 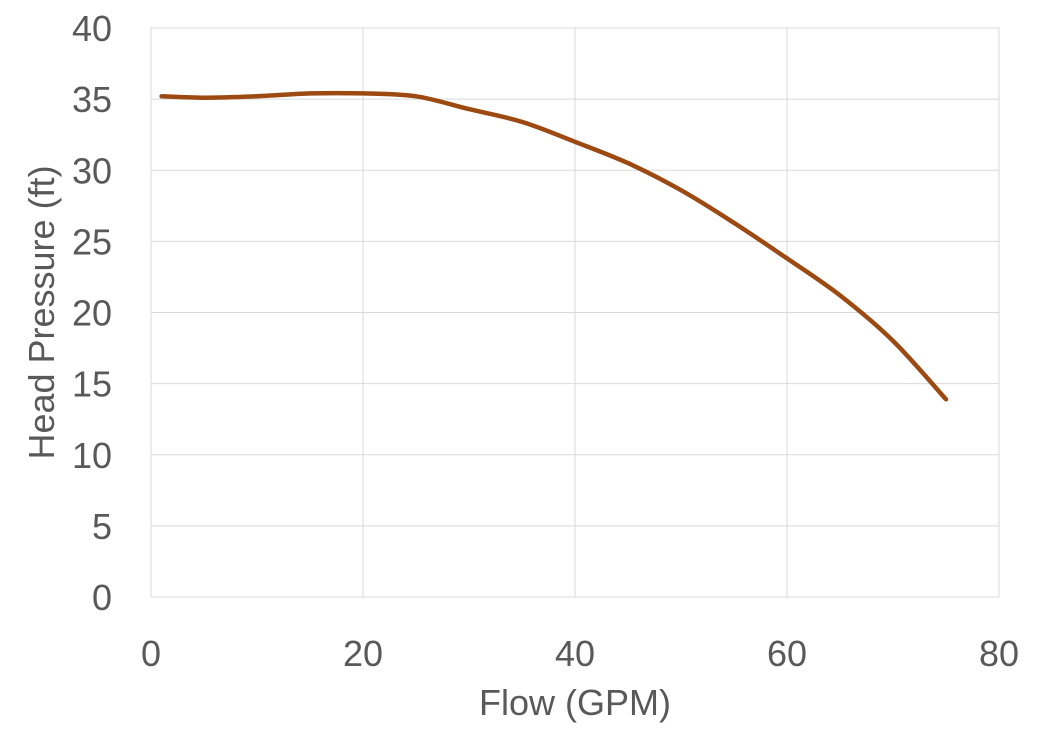 What do you see at coordinates (102, 597) in the screenshot?
I see `y-tick-label: 0` at bounding box center [102, 597].